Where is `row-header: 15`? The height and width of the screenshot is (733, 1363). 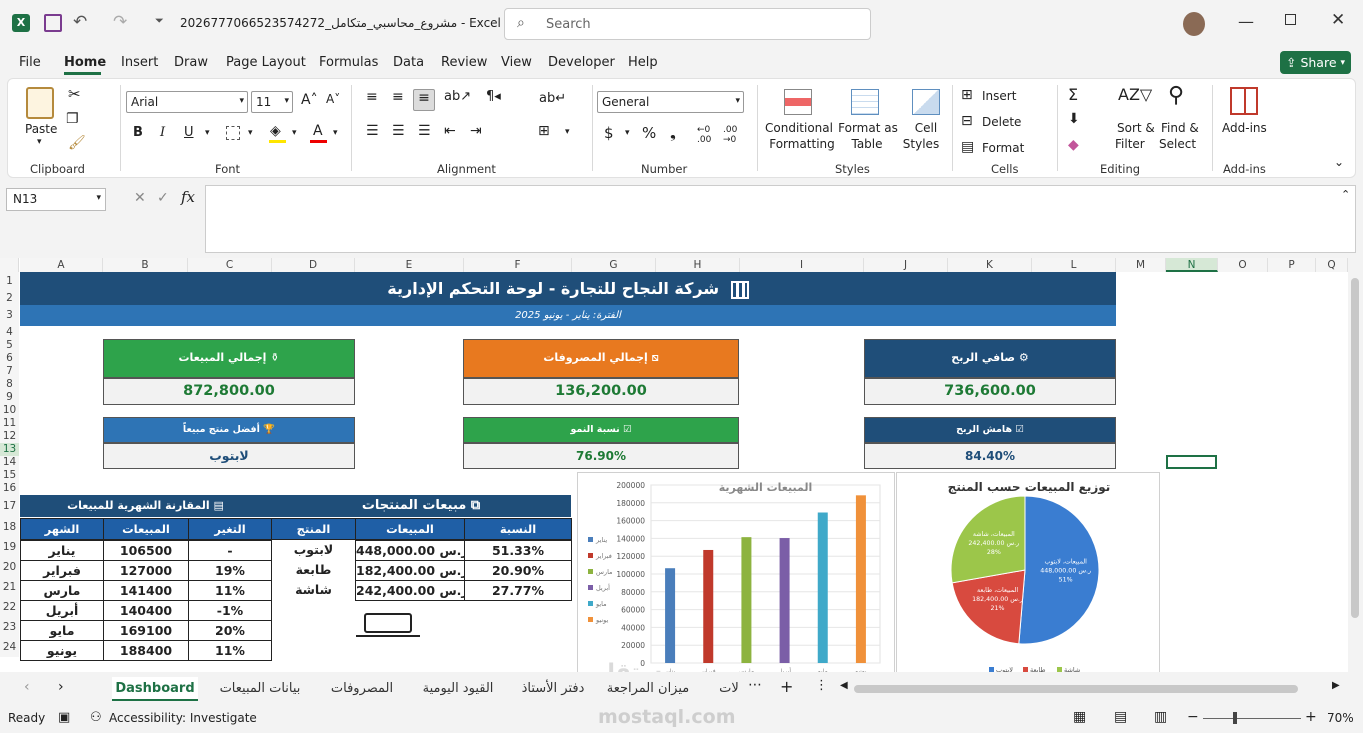
row-header: 15 is located at coordinates (9, 475).